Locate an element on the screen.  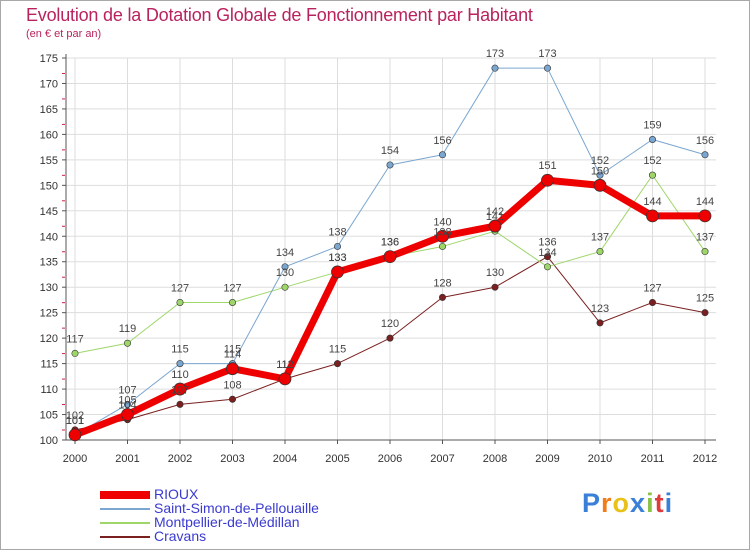
legend-item: Cravans is located at coordinates (250, 536).